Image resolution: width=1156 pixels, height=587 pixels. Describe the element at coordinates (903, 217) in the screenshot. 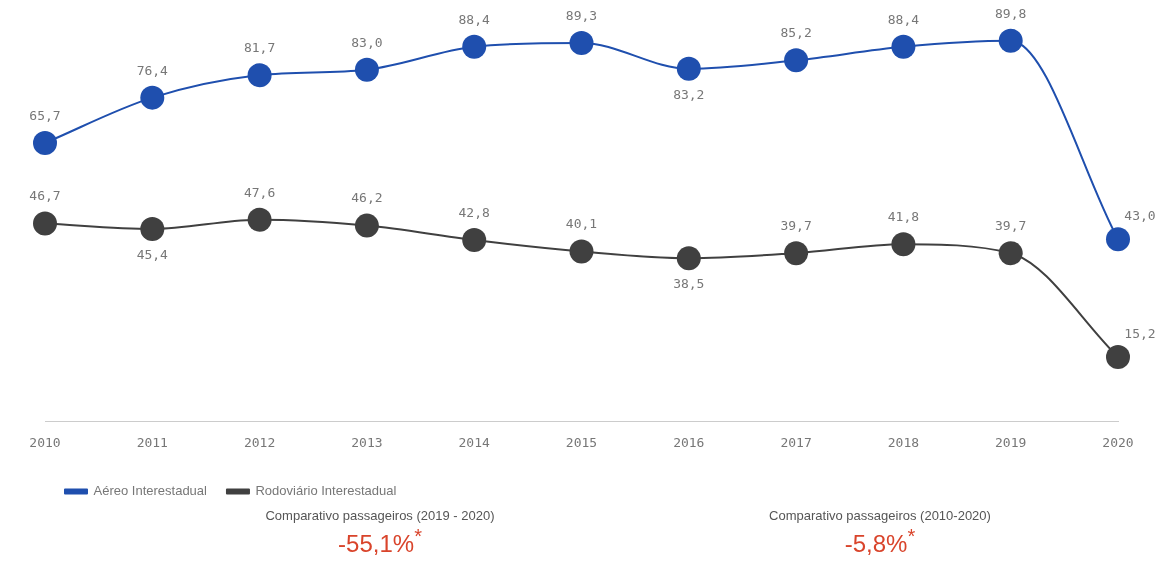

I see `data-label: 41,8` at that location.